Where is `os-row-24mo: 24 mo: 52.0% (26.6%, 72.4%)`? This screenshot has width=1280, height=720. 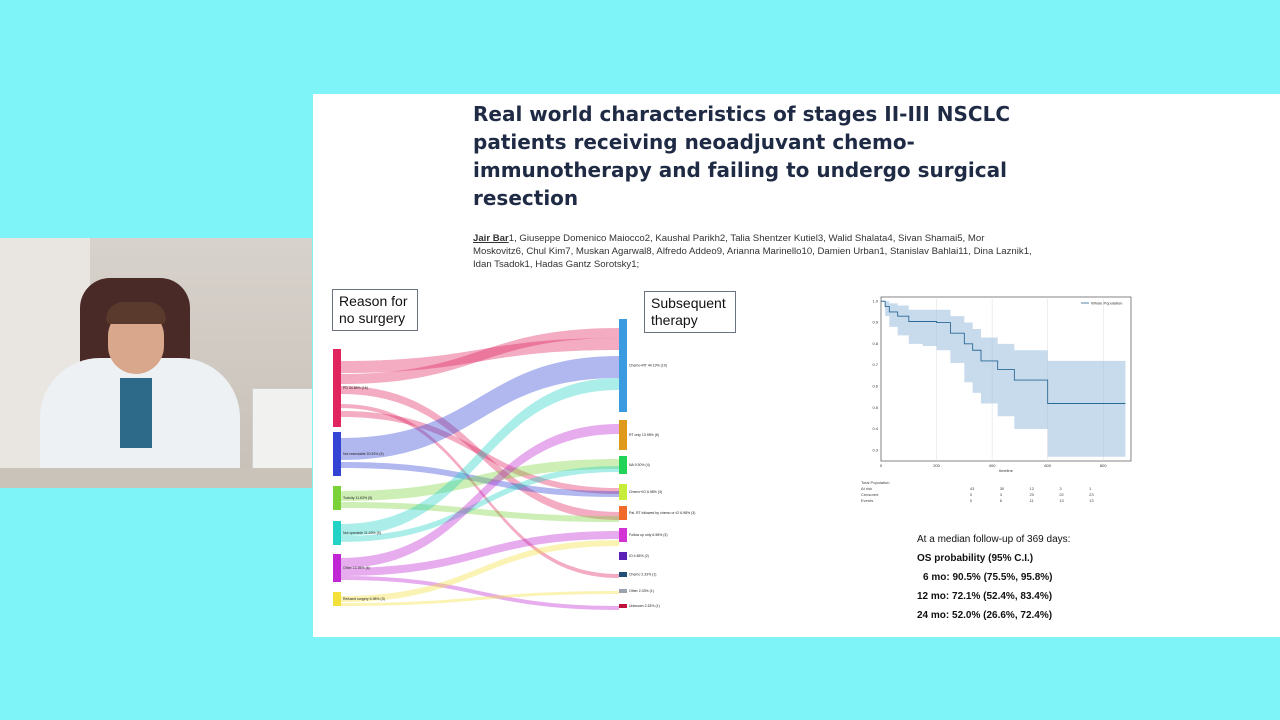
os-row-24mo: 24 mo: 52.0% (26.6%, 72.4%) is located at coordinates (985, 615).